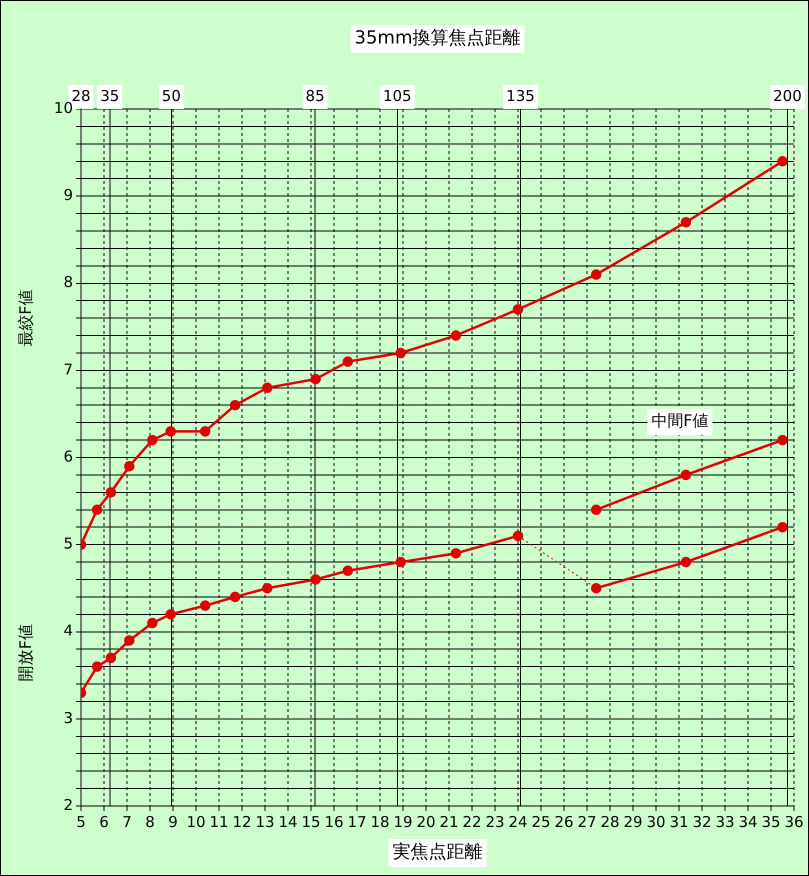  I want to click on x-tick-label: 15, so click(311, 821).